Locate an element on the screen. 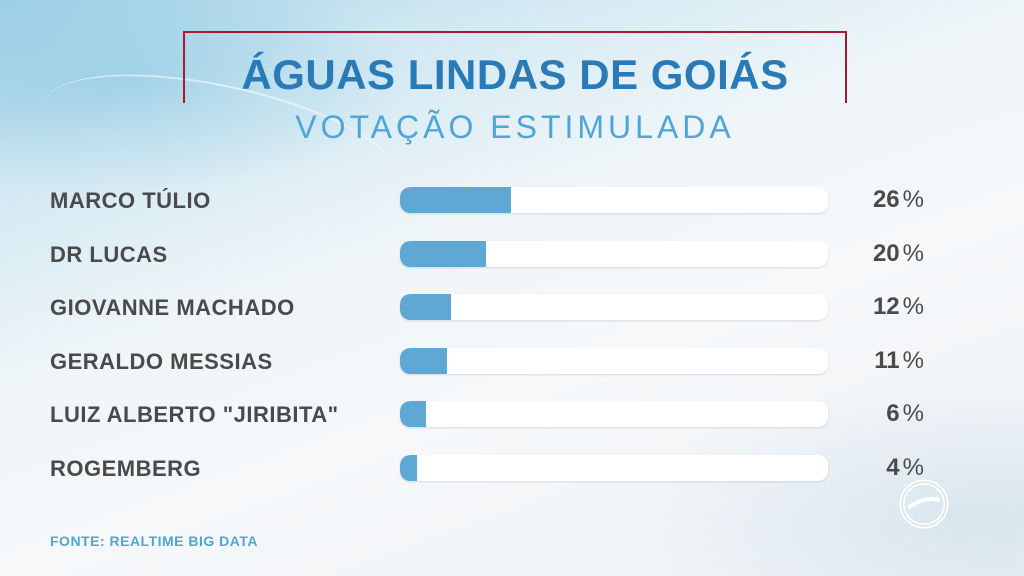 The width and height of the screenshot is (1024, 576). category-label: MARCO TÚLIO is located at coordinates (130, 200).